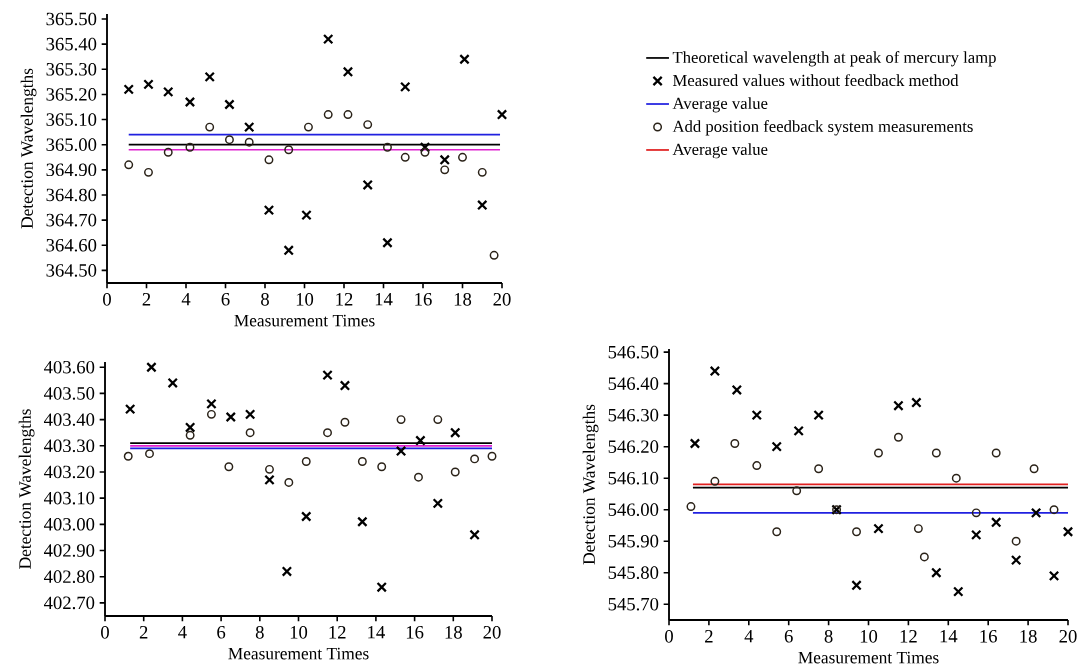 The height and width of the screenshot is (670, 1083). Describe the element at coordinates (69, 498) in the screenshot. I see `y-tick-label: 403.10` at that location.